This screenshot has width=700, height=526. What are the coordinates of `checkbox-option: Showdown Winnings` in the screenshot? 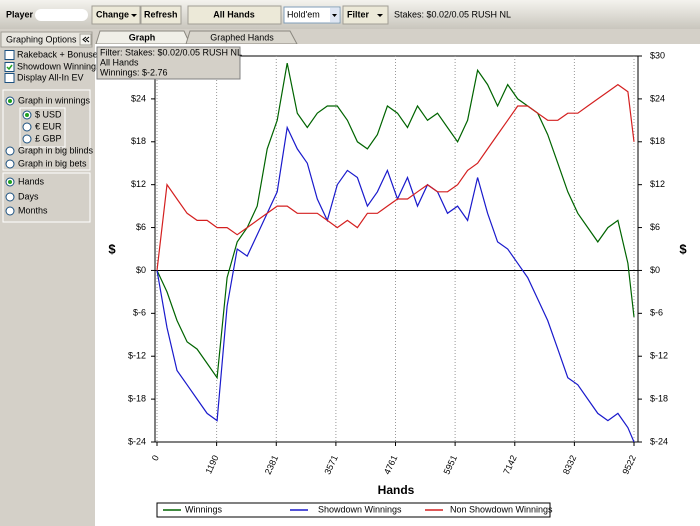 It's located at (52, 66).